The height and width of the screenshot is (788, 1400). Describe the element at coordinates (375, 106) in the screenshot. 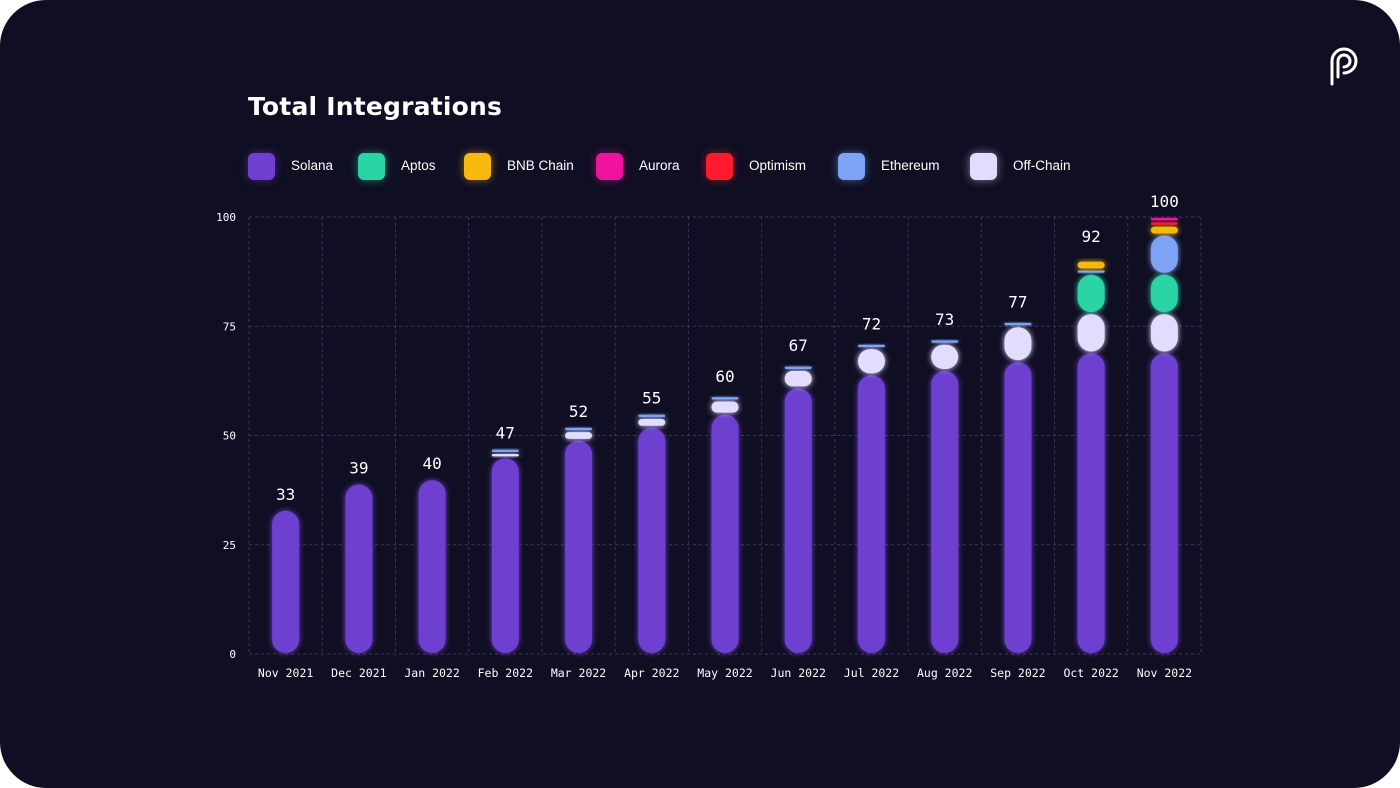

I see `chart-title: Total Integrations` at that location.